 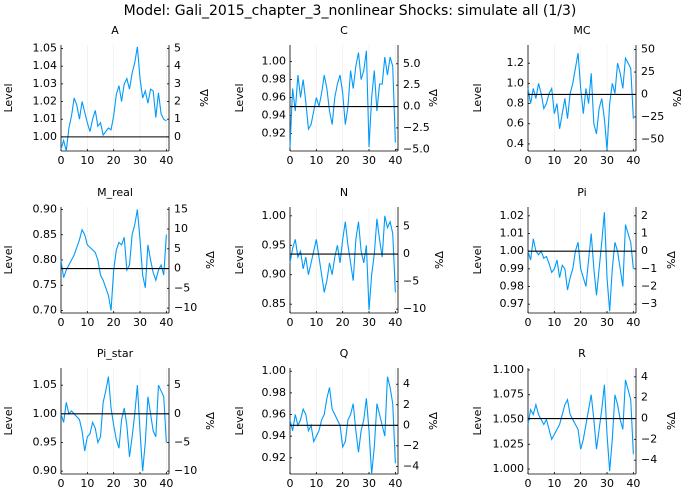 I want to click on subplot-title: R, so click(x=582, y=353).